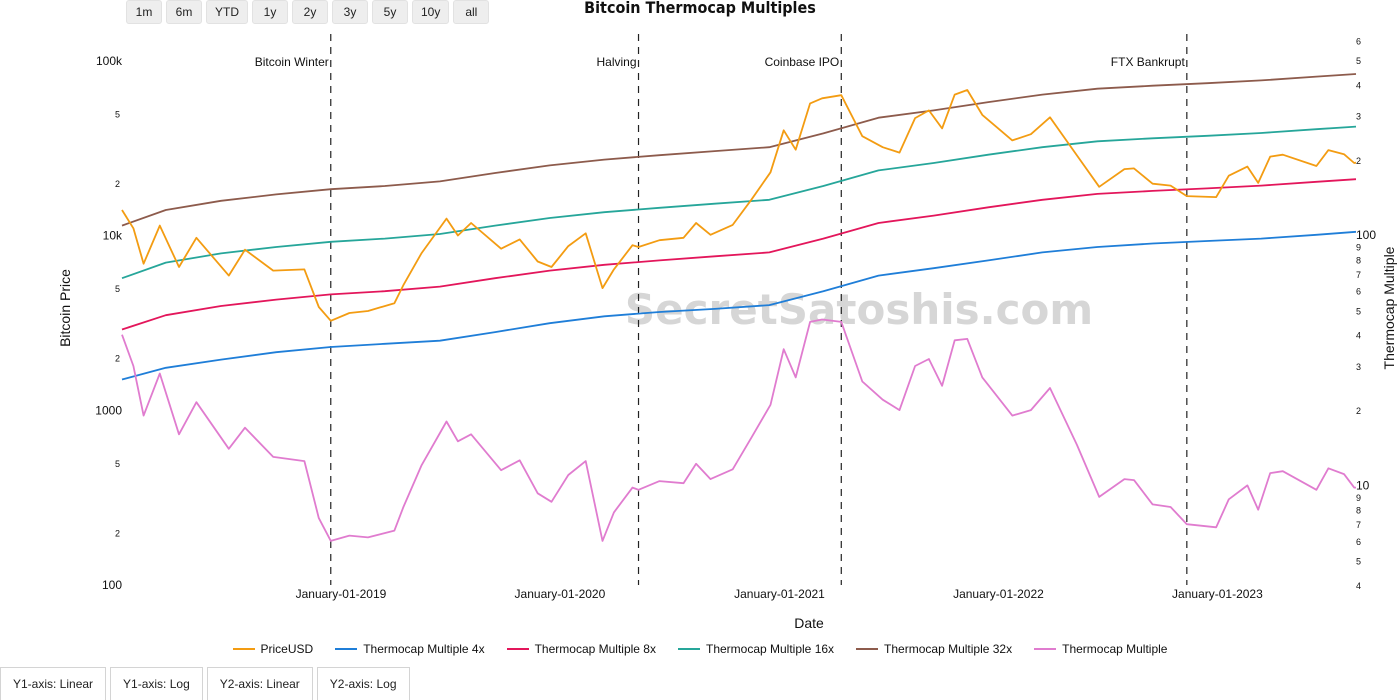  What do you see at coordinates (809, 623) in the screenshot?
I see `x-axis-title: Date` at bounding box center [809, 623].